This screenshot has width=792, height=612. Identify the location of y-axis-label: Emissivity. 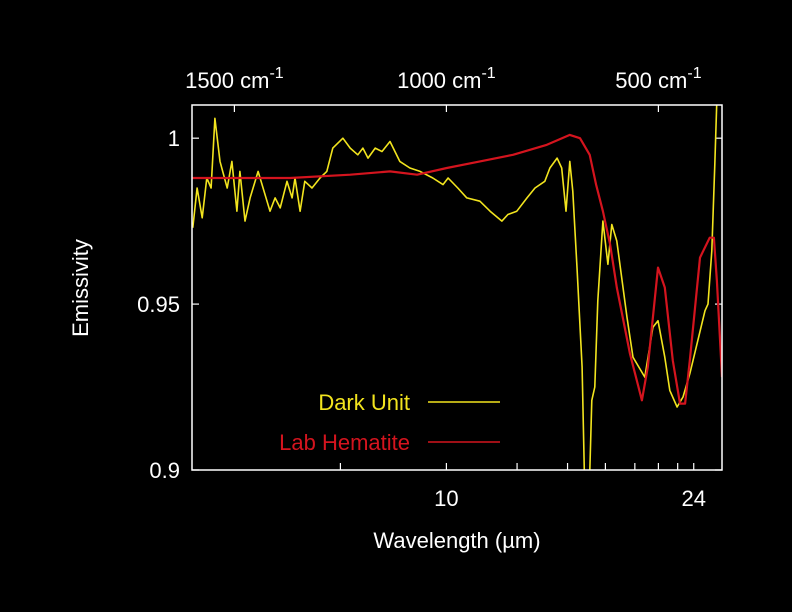
(80, 288).